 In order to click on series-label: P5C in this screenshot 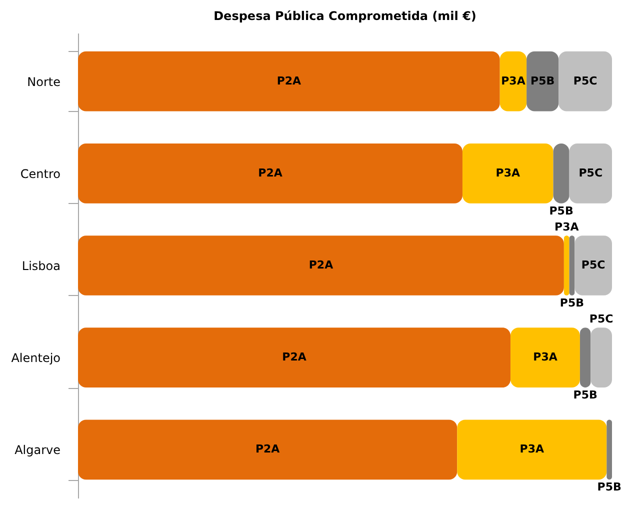, I will do `click(601, 319)`.